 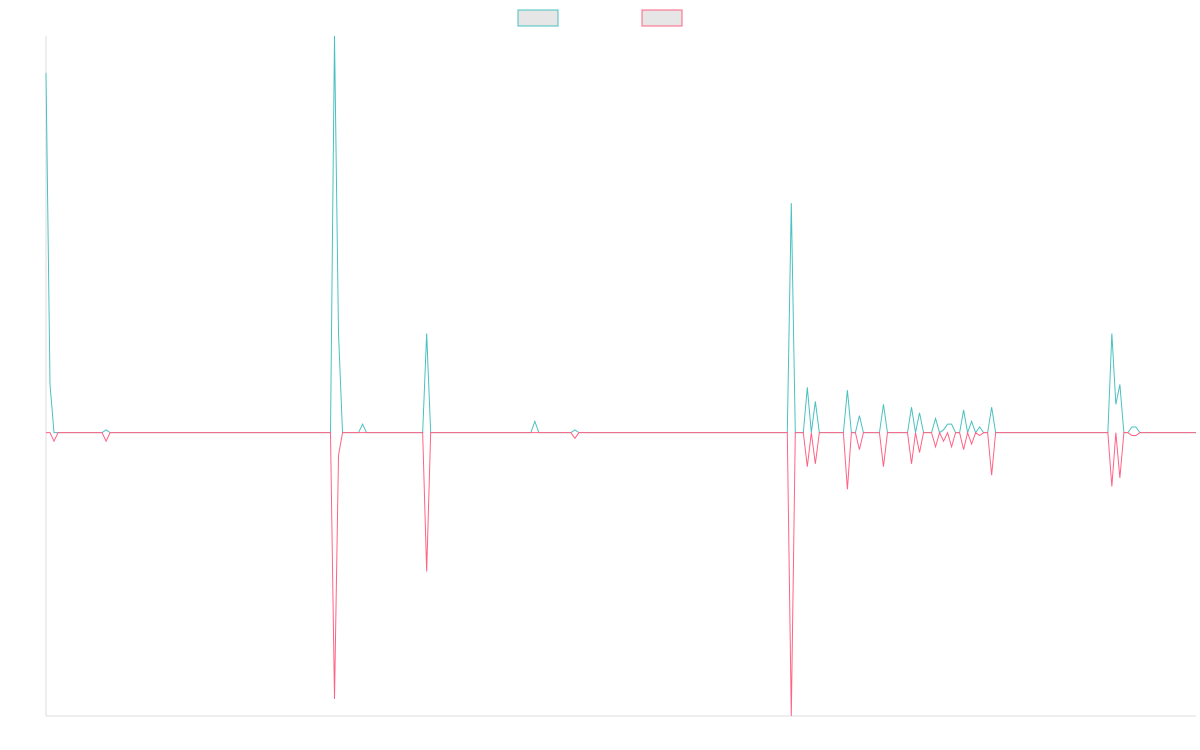 What do you see at coordinates (600, 18) in the screenshot?
I see `legend` at bounding box center [600, 18].